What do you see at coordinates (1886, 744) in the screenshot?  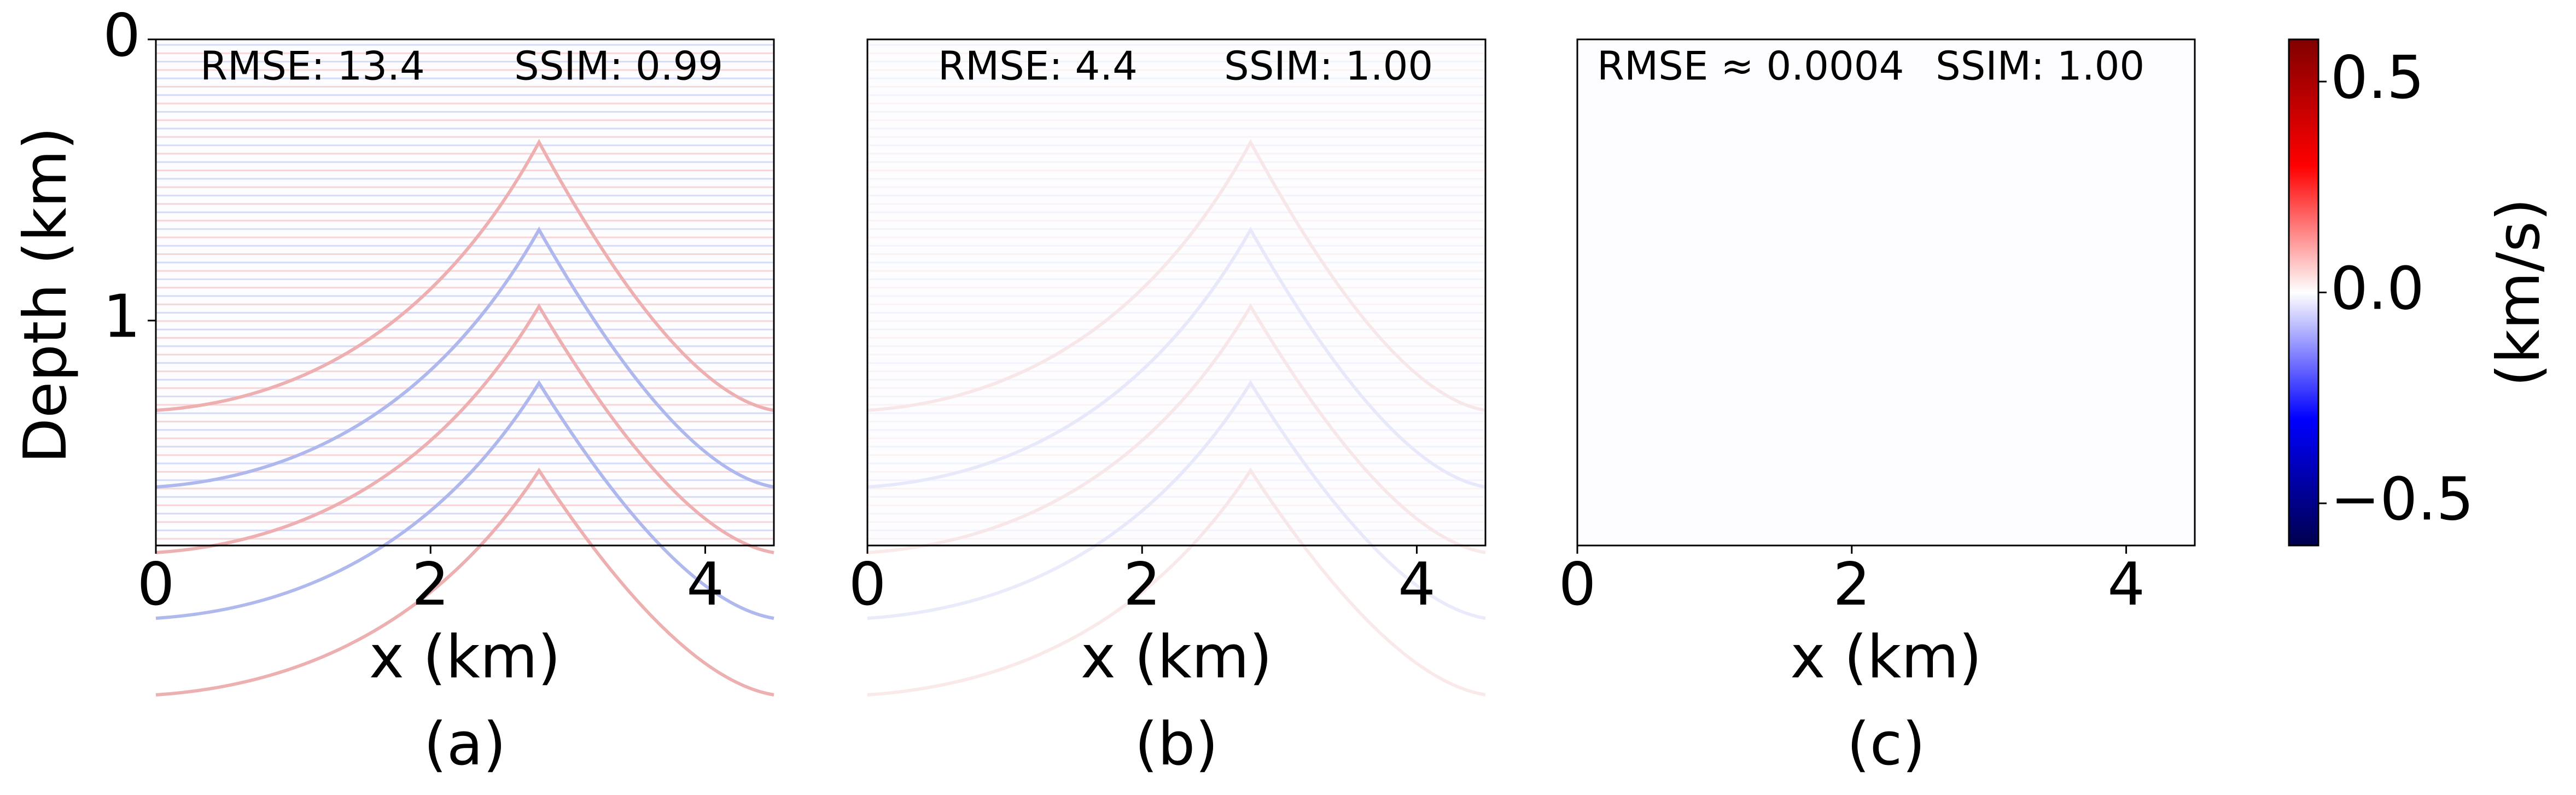 I see `caption: (c)` at bounding box center [1886, 744].